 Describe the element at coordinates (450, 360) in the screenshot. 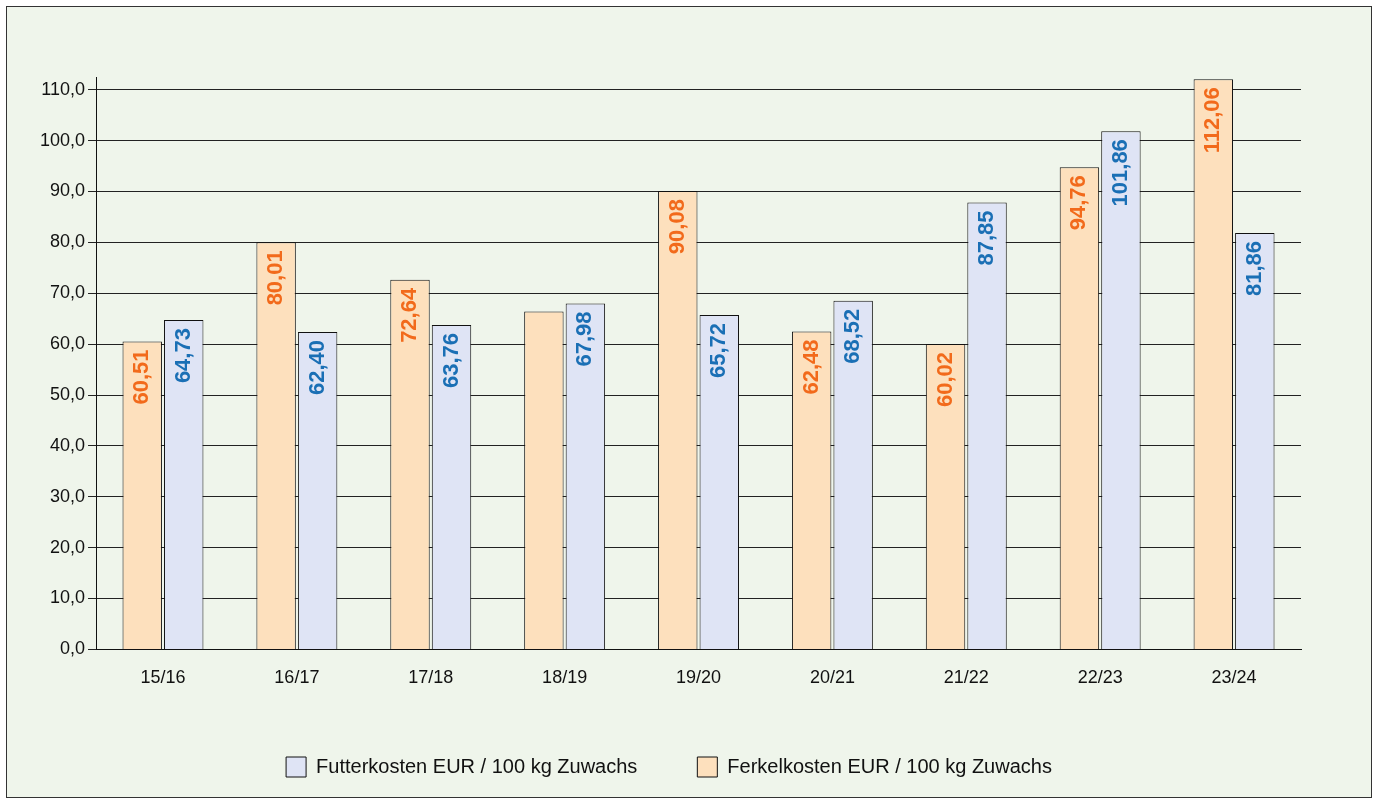

I see `data-label: 63,76` at that location.